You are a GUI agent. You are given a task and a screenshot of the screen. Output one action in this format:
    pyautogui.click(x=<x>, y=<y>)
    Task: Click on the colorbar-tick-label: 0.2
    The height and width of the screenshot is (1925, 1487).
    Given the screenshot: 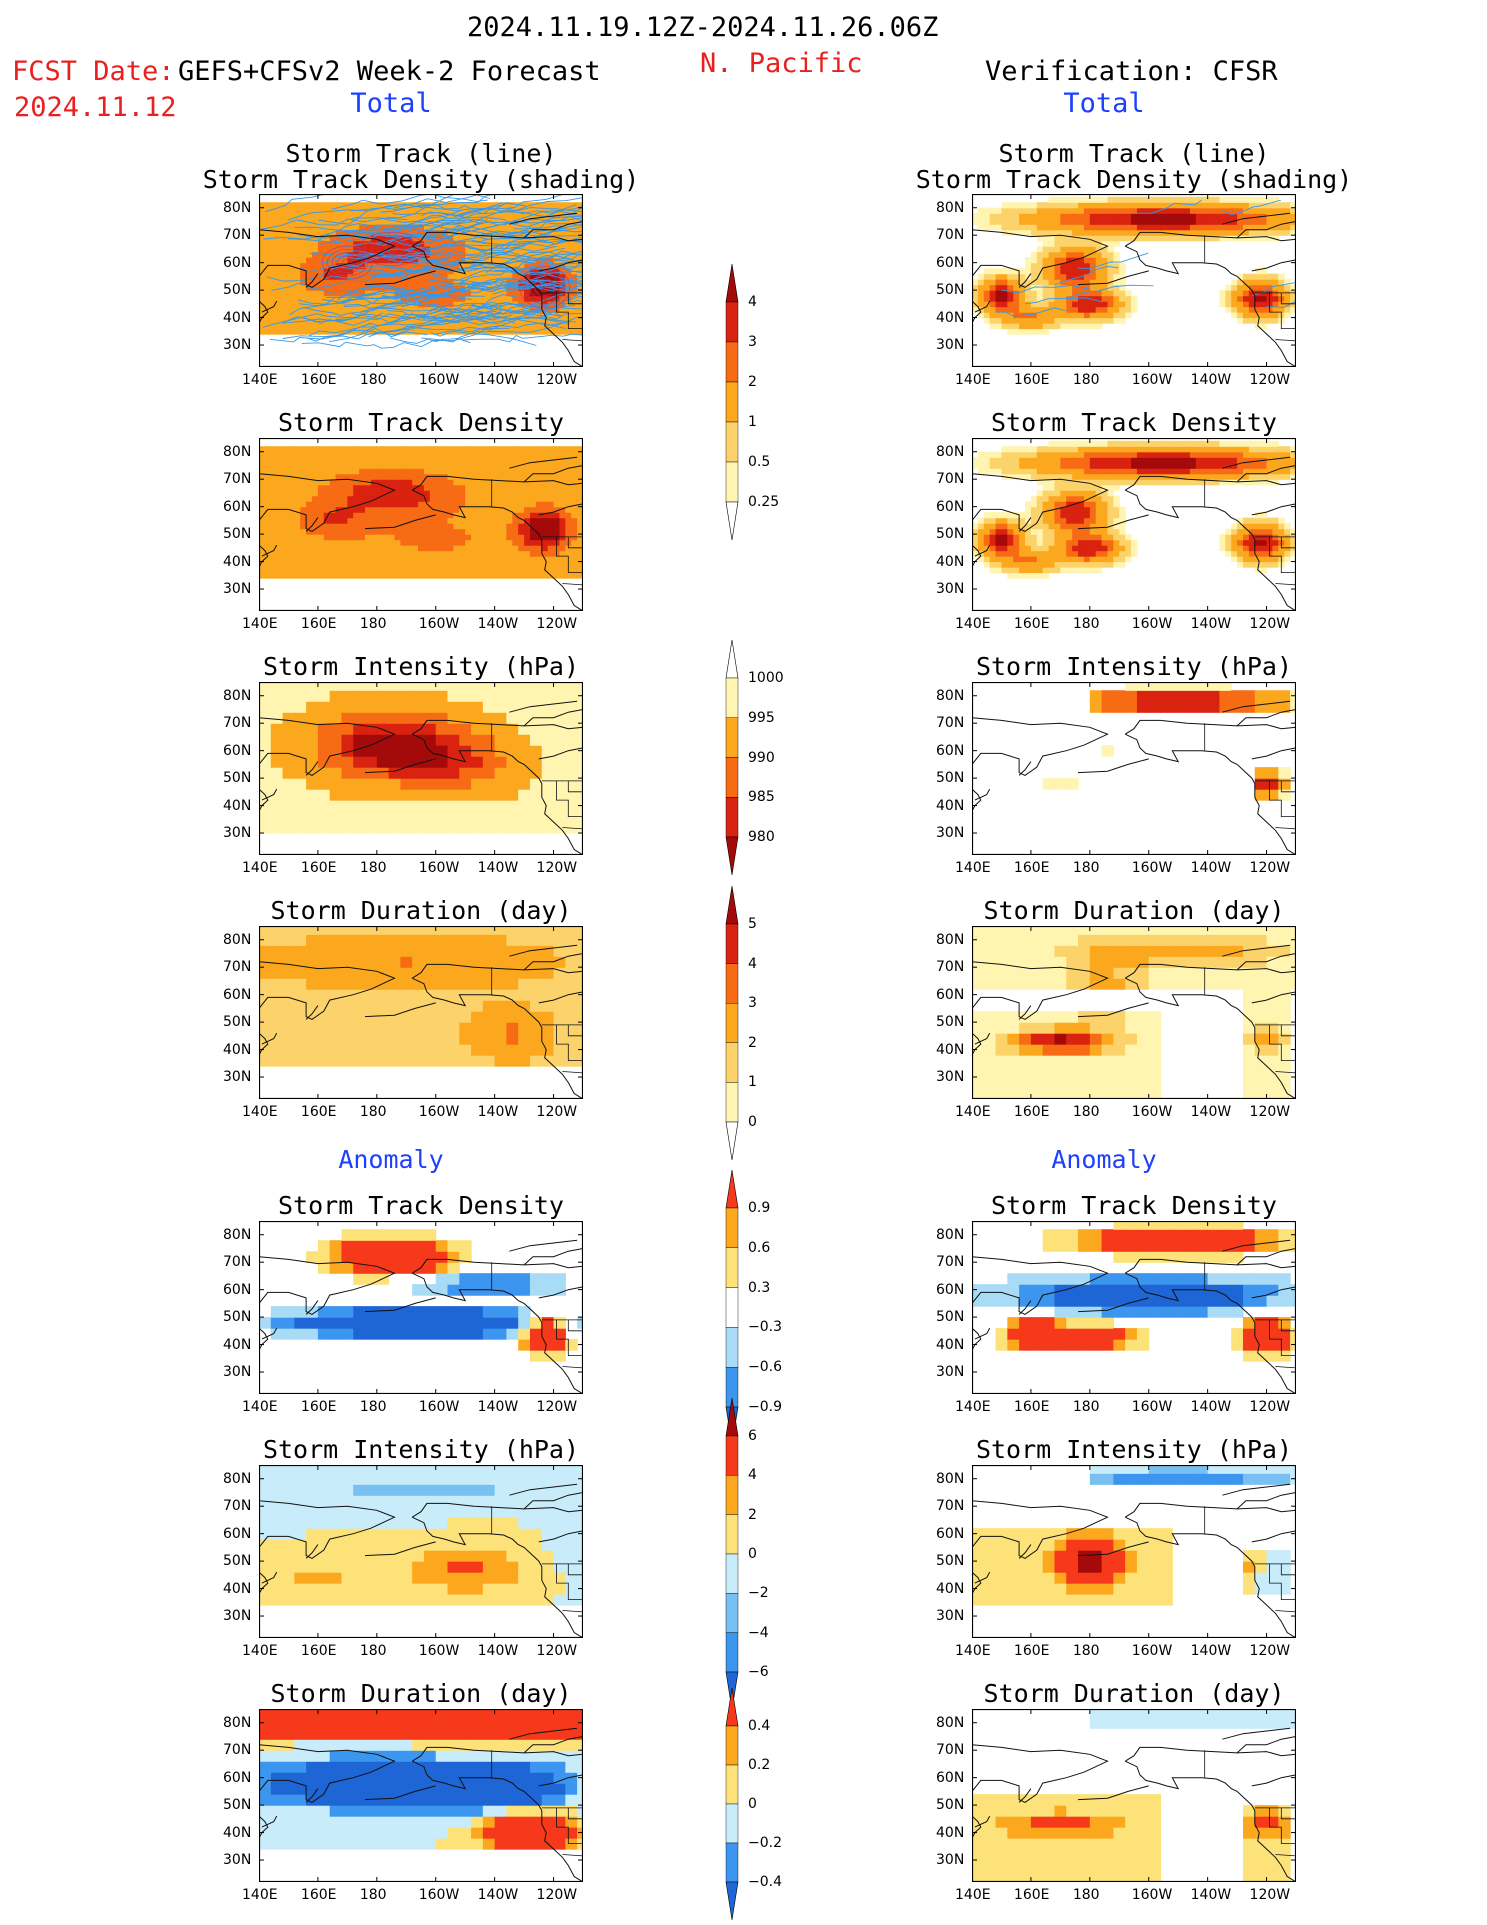 What is the action you would take?
    pyautogui.click(x=759, y=1765)
    